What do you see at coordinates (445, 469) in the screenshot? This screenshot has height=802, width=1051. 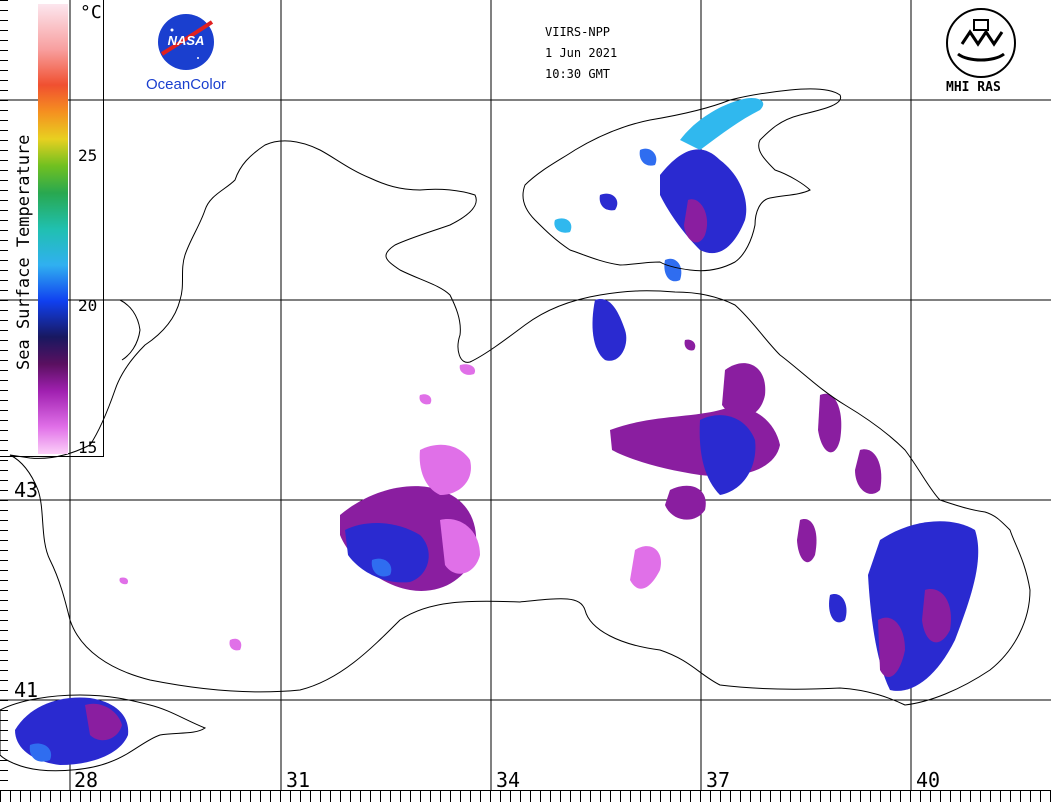 I see `west-patch-light` at bounding box center [445, 469].